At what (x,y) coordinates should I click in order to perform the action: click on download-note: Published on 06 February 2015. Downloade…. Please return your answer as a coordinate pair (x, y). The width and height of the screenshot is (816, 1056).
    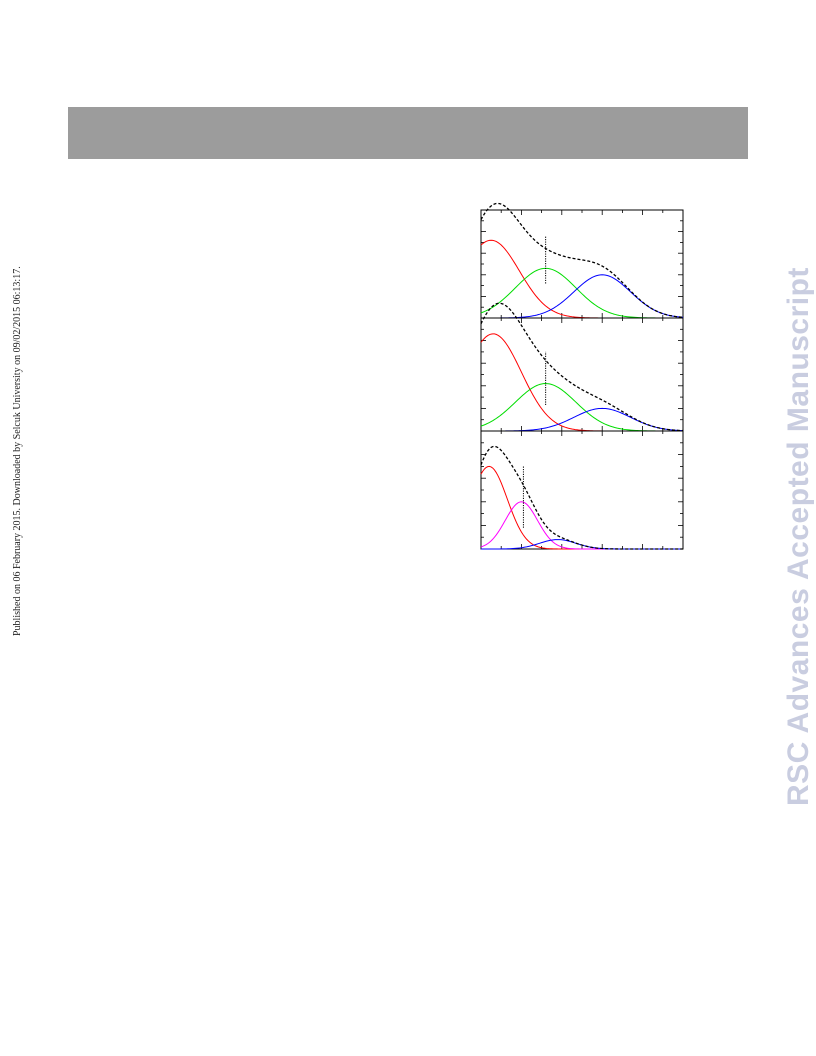
    Looking at the image, I should click on (17, 451).